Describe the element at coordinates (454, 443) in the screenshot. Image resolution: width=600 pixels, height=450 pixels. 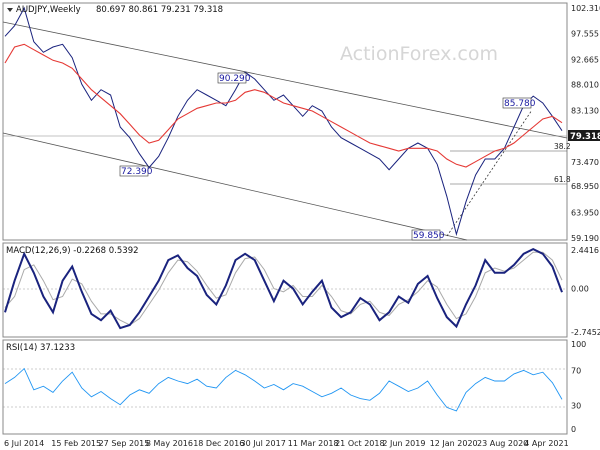
I see `x-label-9: 12 Jan 2020` at that location.